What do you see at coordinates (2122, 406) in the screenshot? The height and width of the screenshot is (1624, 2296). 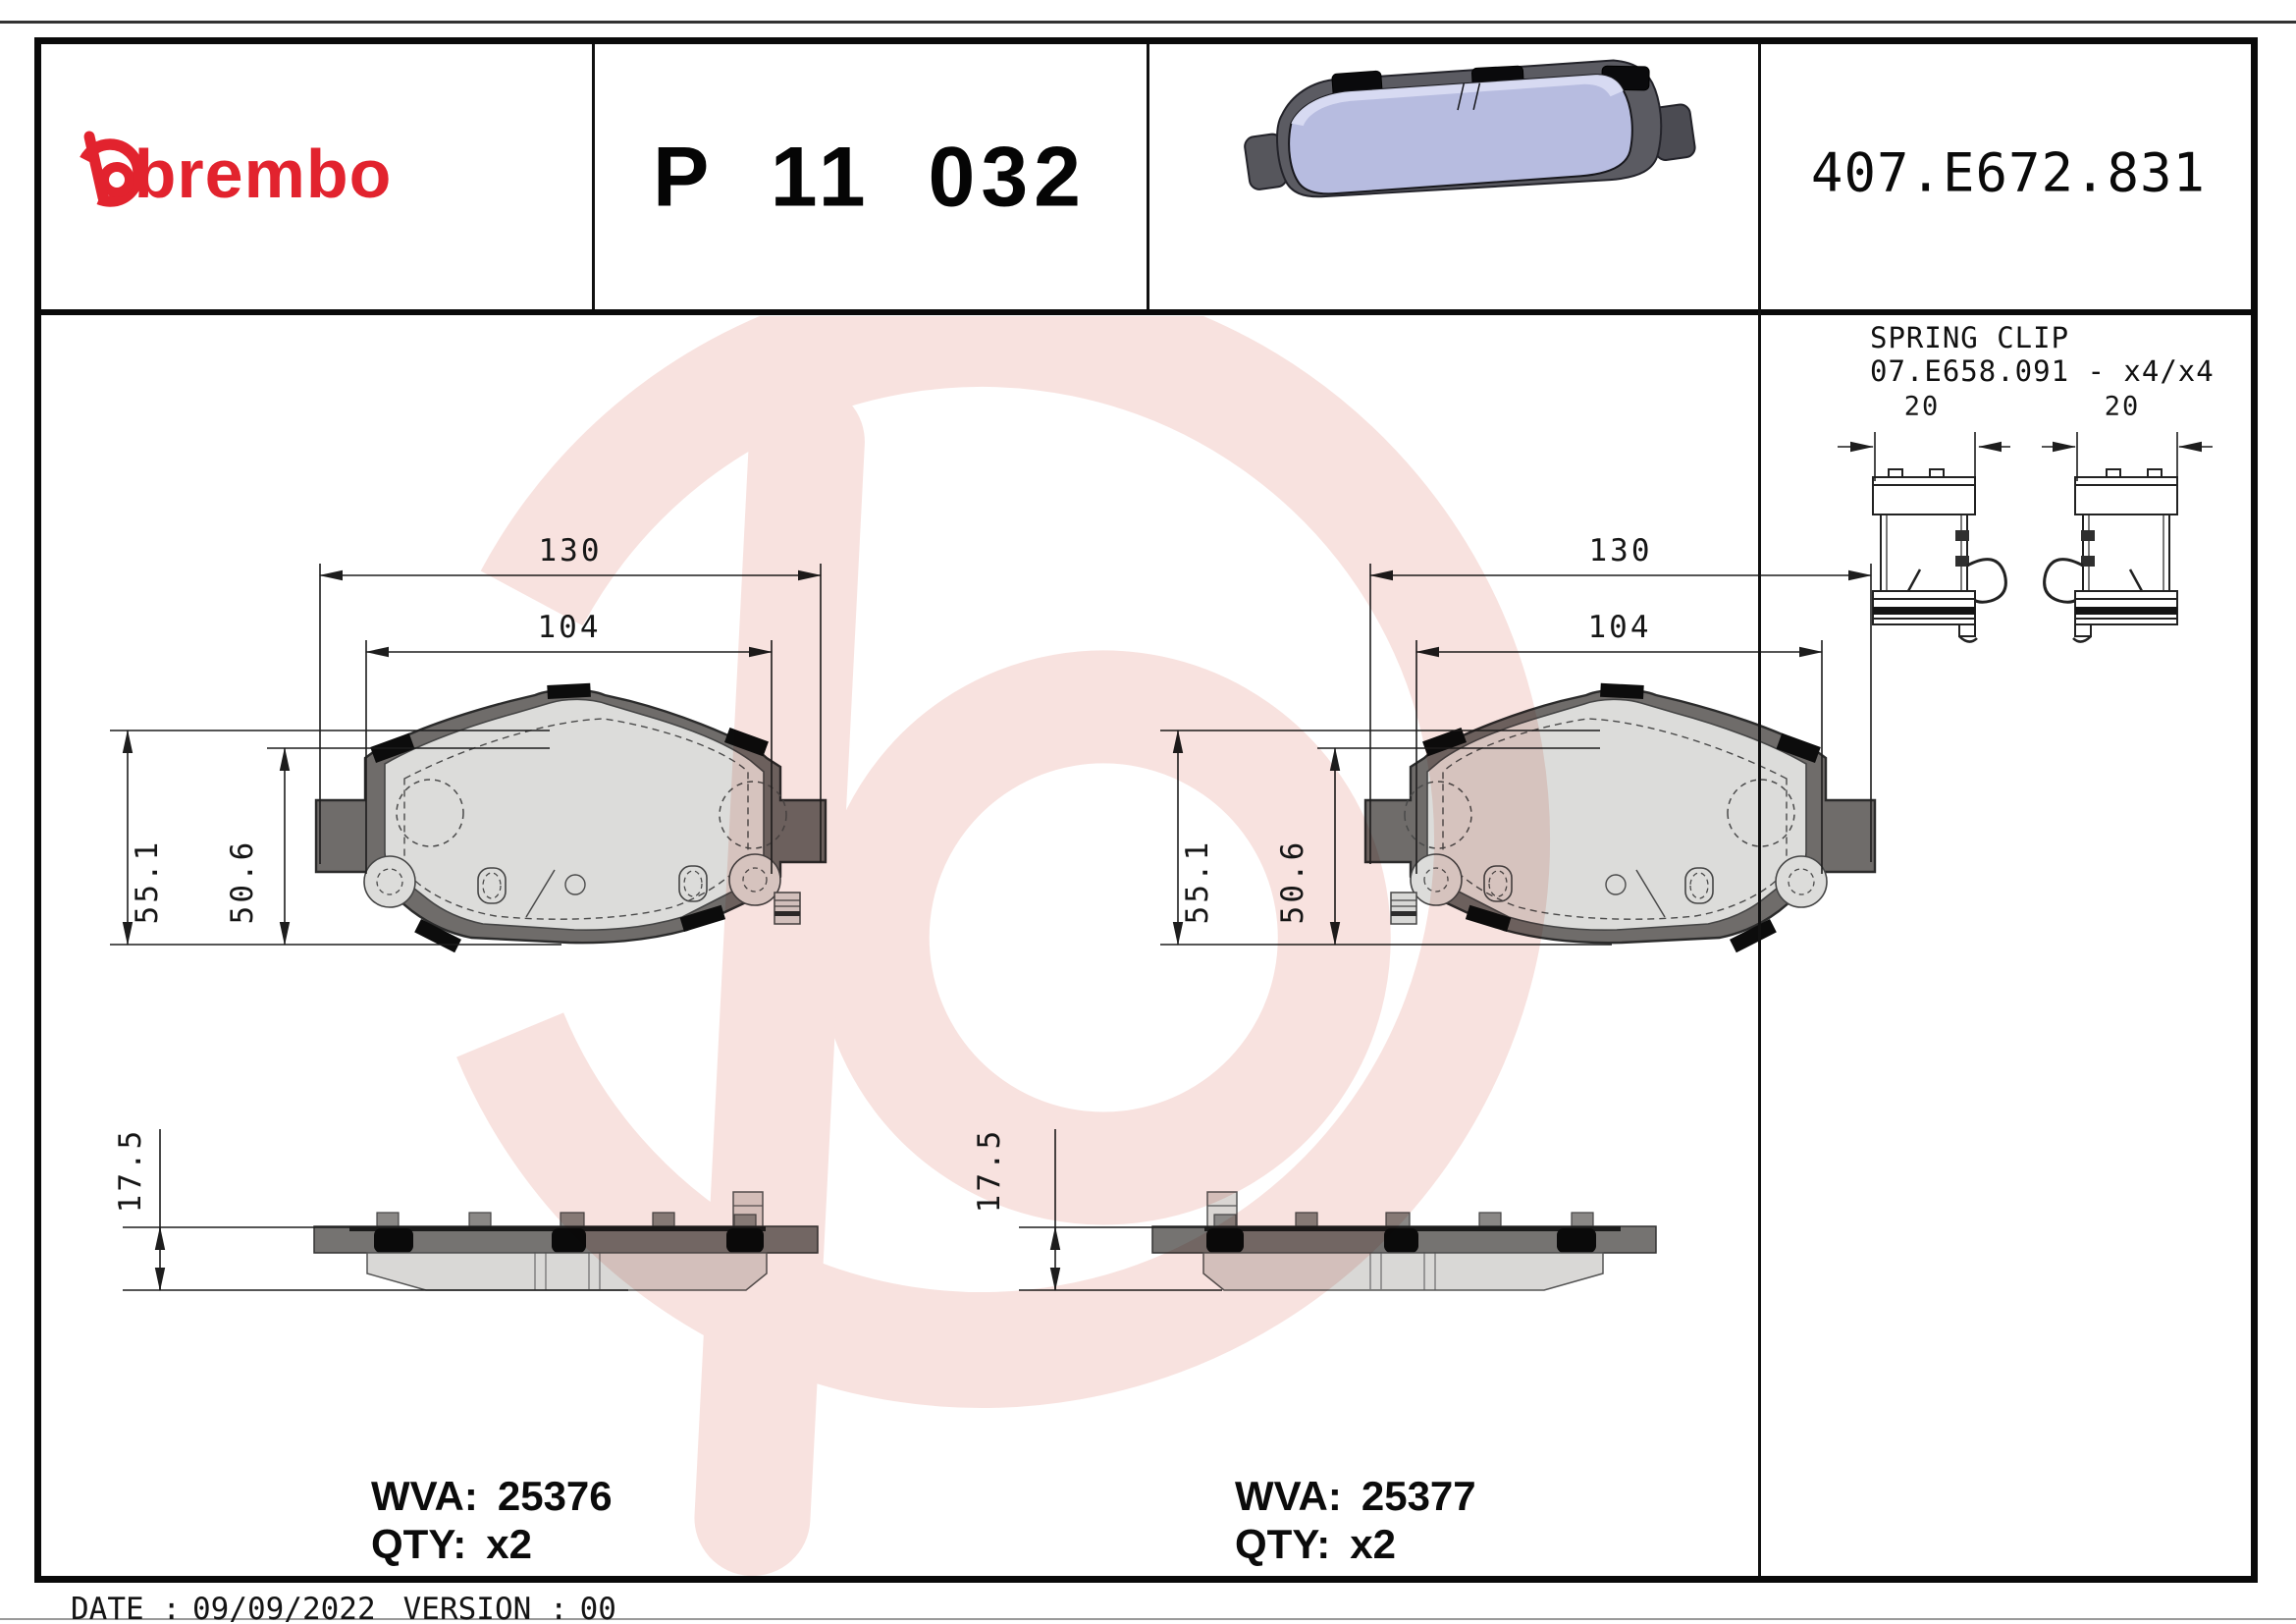 I see `spring-clip-width-dim-right: 20` at bounding box center [2122, 406].